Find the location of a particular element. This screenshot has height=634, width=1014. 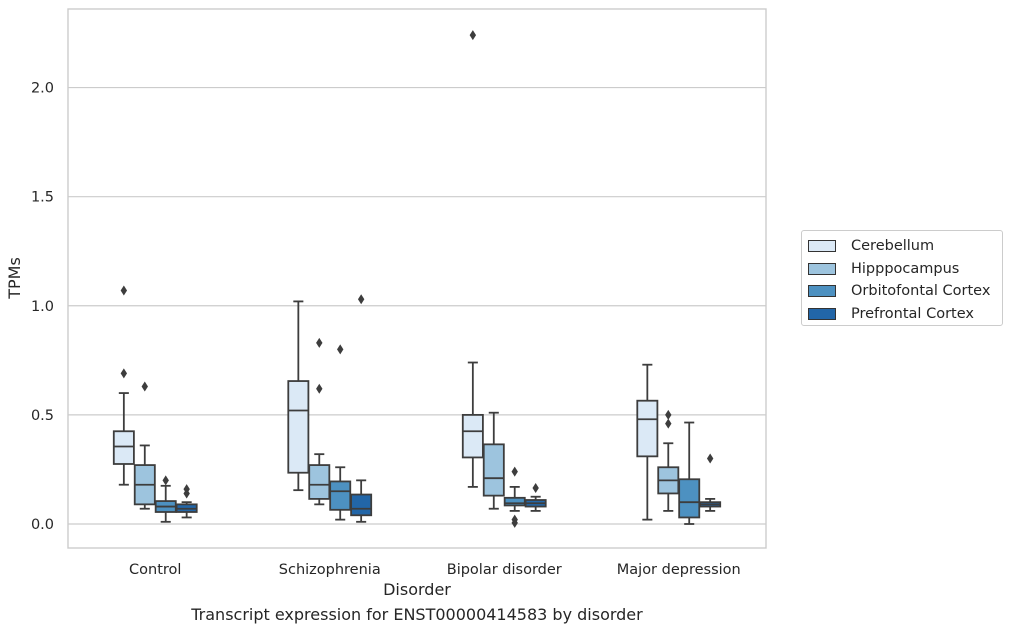

series-hipppocampus is located at coordinates (406, 424).